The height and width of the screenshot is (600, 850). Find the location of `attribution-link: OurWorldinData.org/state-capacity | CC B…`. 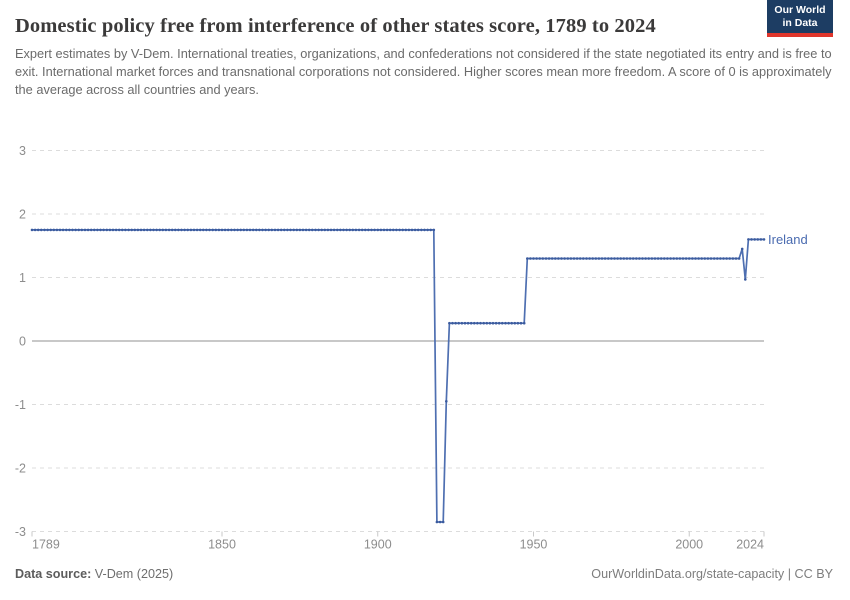

attribution-link: OurWorldinData.org/state-capacity | CC B… is located at coordinates (712, 574).